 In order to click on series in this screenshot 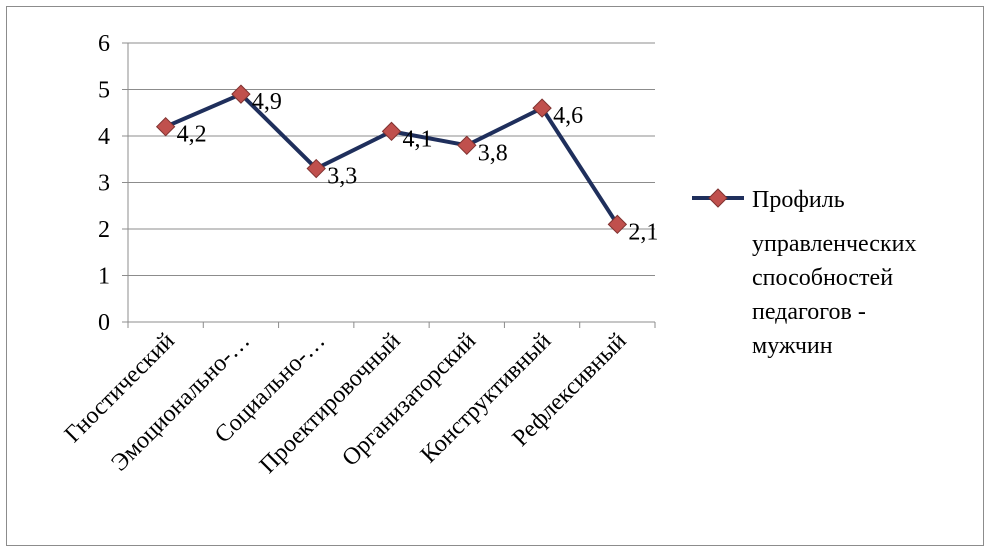, I will do `click(391, 159)`.